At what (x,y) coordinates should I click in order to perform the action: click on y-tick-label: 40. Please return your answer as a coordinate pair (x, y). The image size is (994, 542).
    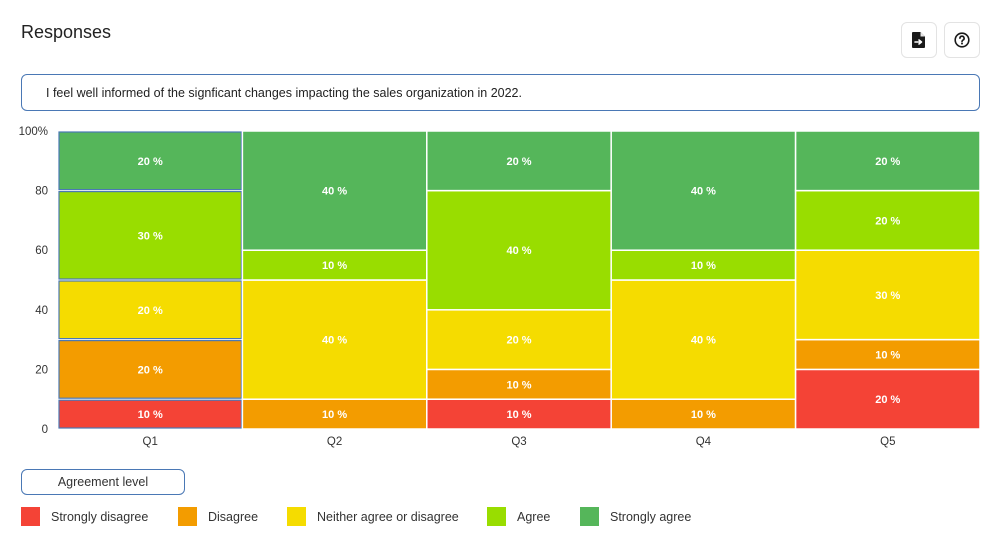
    Looking at the image, I should click on (41, 311).